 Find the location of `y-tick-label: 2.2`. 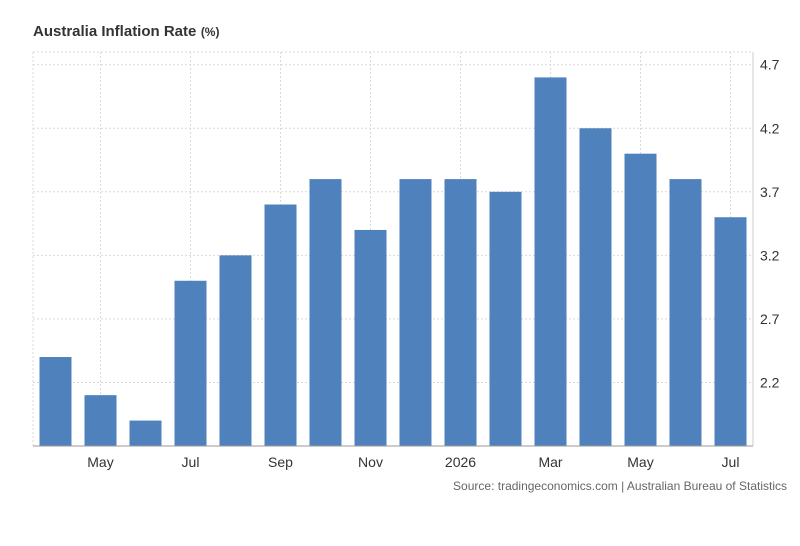

y-tick-label: 2.2 is located at coordinates (770, 382).